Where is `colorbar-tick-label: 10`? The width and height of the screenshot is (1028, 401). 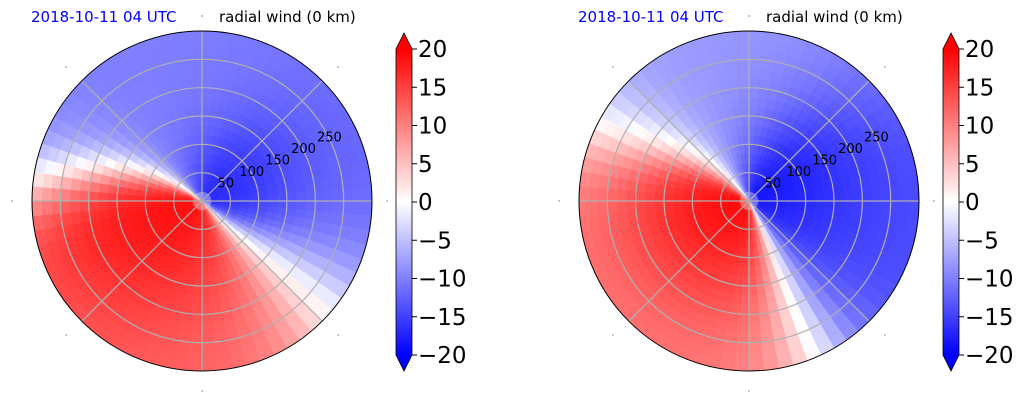
colorbar-tick-label: 10 is located at coordinates (432, 127).